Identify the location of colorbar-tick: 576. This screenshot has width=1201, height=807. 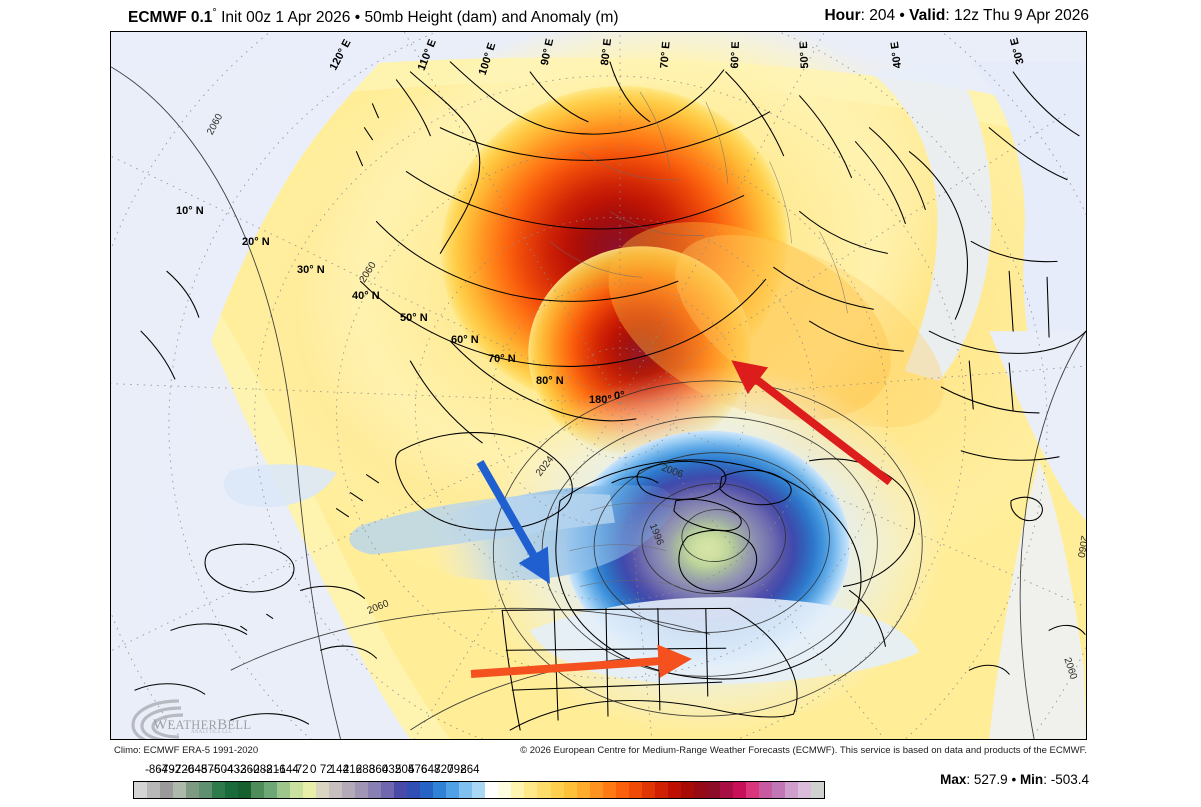
(418, 770).